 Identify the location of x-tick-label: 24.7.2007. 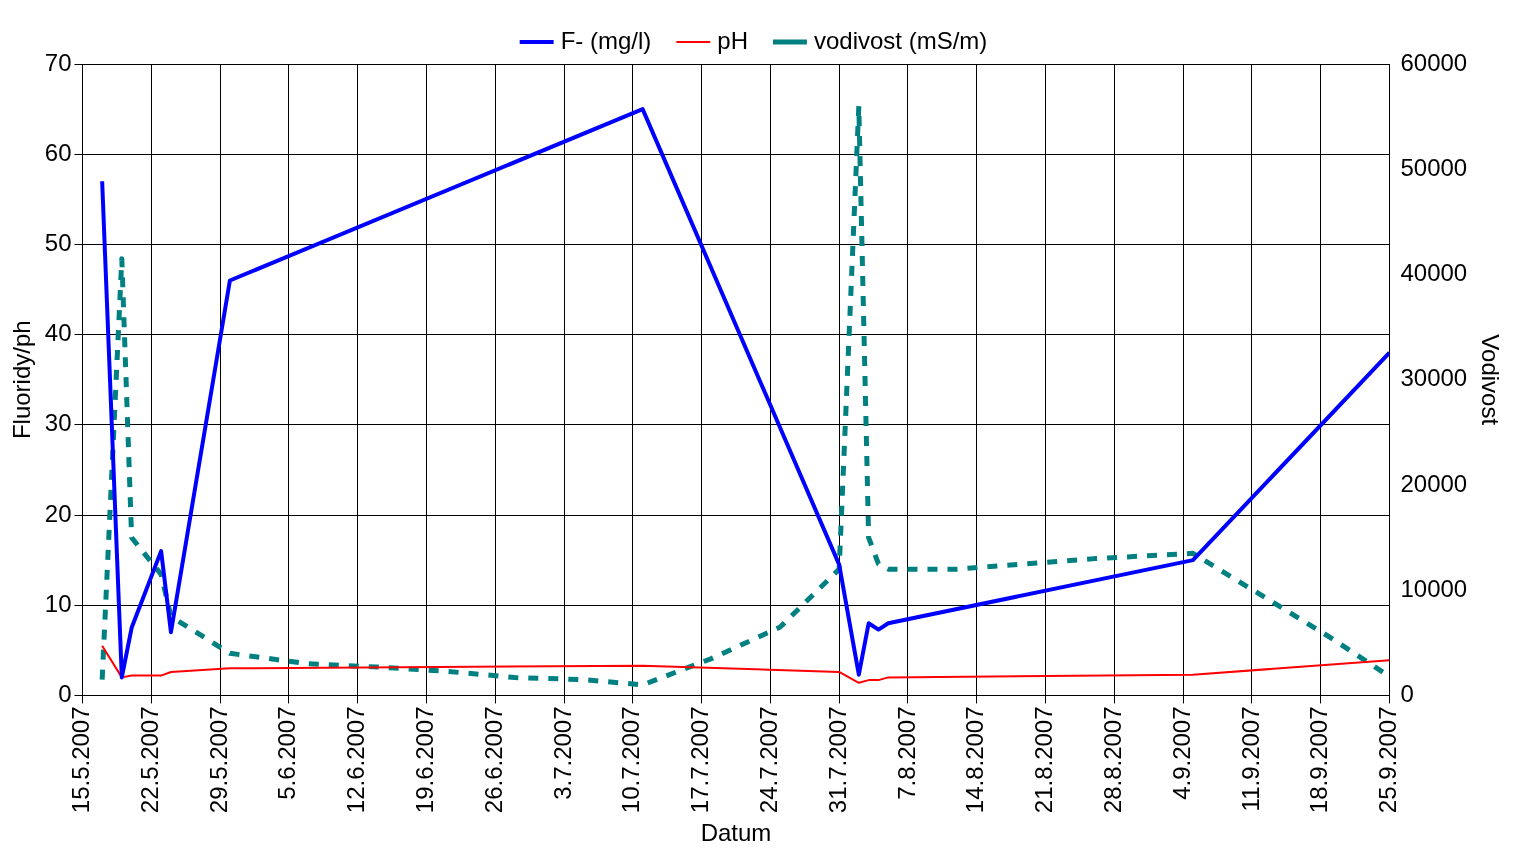
(768, 760).